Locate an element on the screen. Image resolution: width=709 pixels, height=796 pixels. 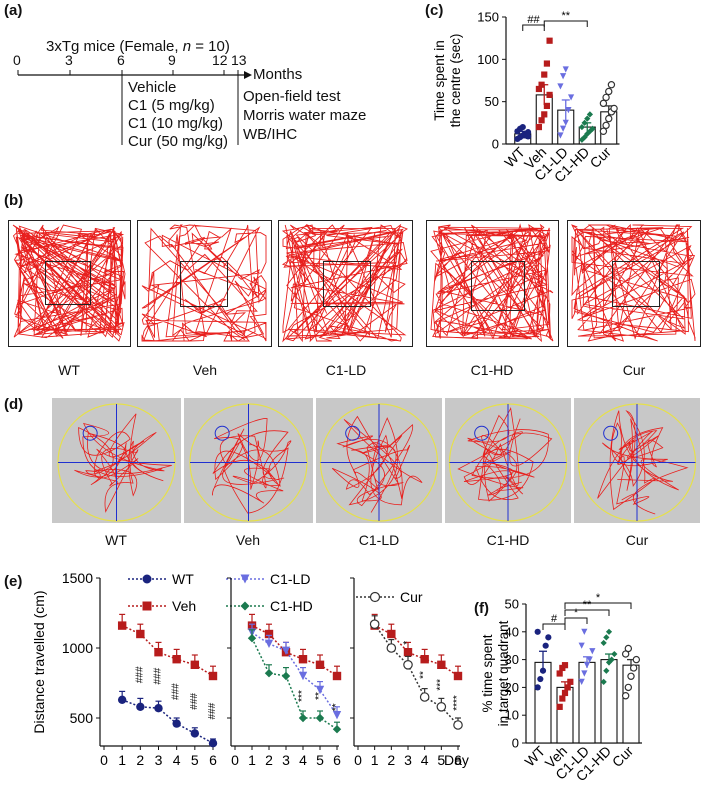
openfield-track-cur is located at coordinates (633, 282).